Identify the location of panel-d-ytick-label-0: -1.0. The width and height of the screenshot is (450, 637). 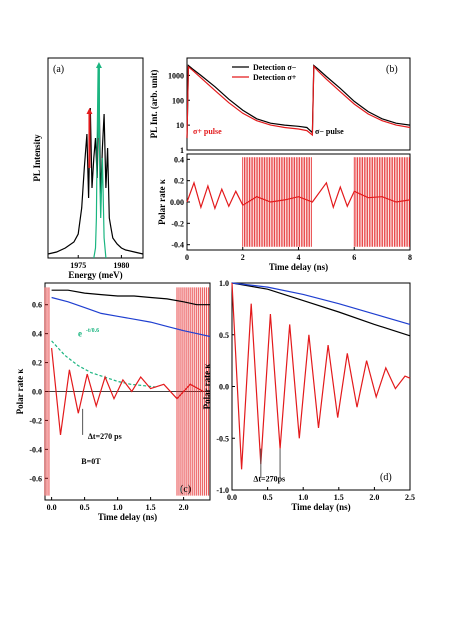
(222, 490).